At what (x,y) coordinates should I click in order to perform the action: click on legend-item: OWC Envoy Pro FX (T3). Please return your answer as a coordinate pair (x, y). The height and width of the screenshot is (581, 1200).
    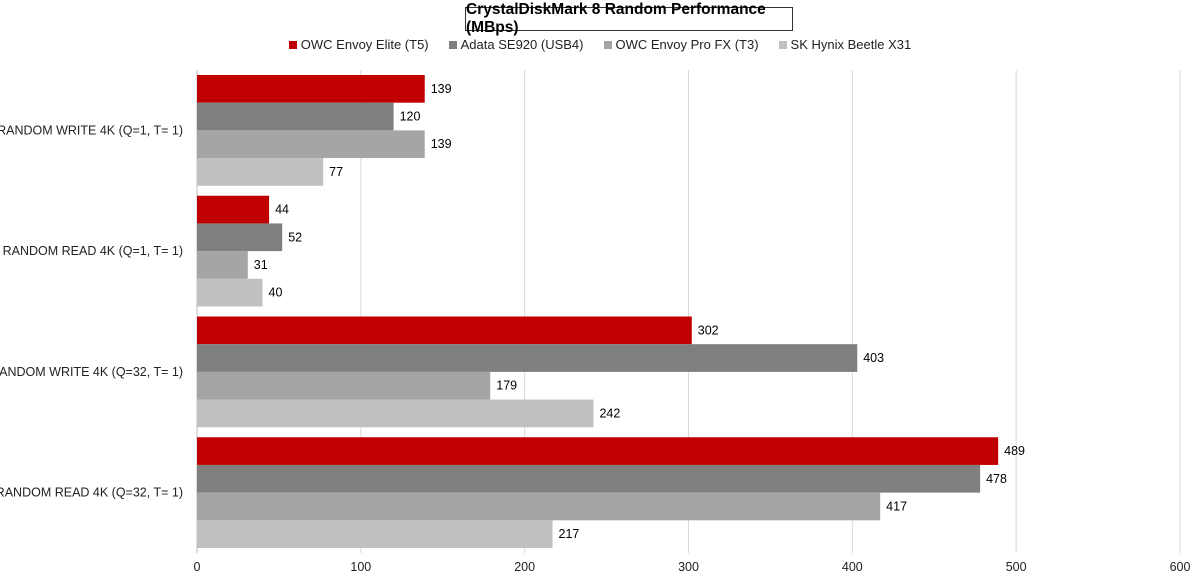
    Looking at the image, I should click on (681, 44).